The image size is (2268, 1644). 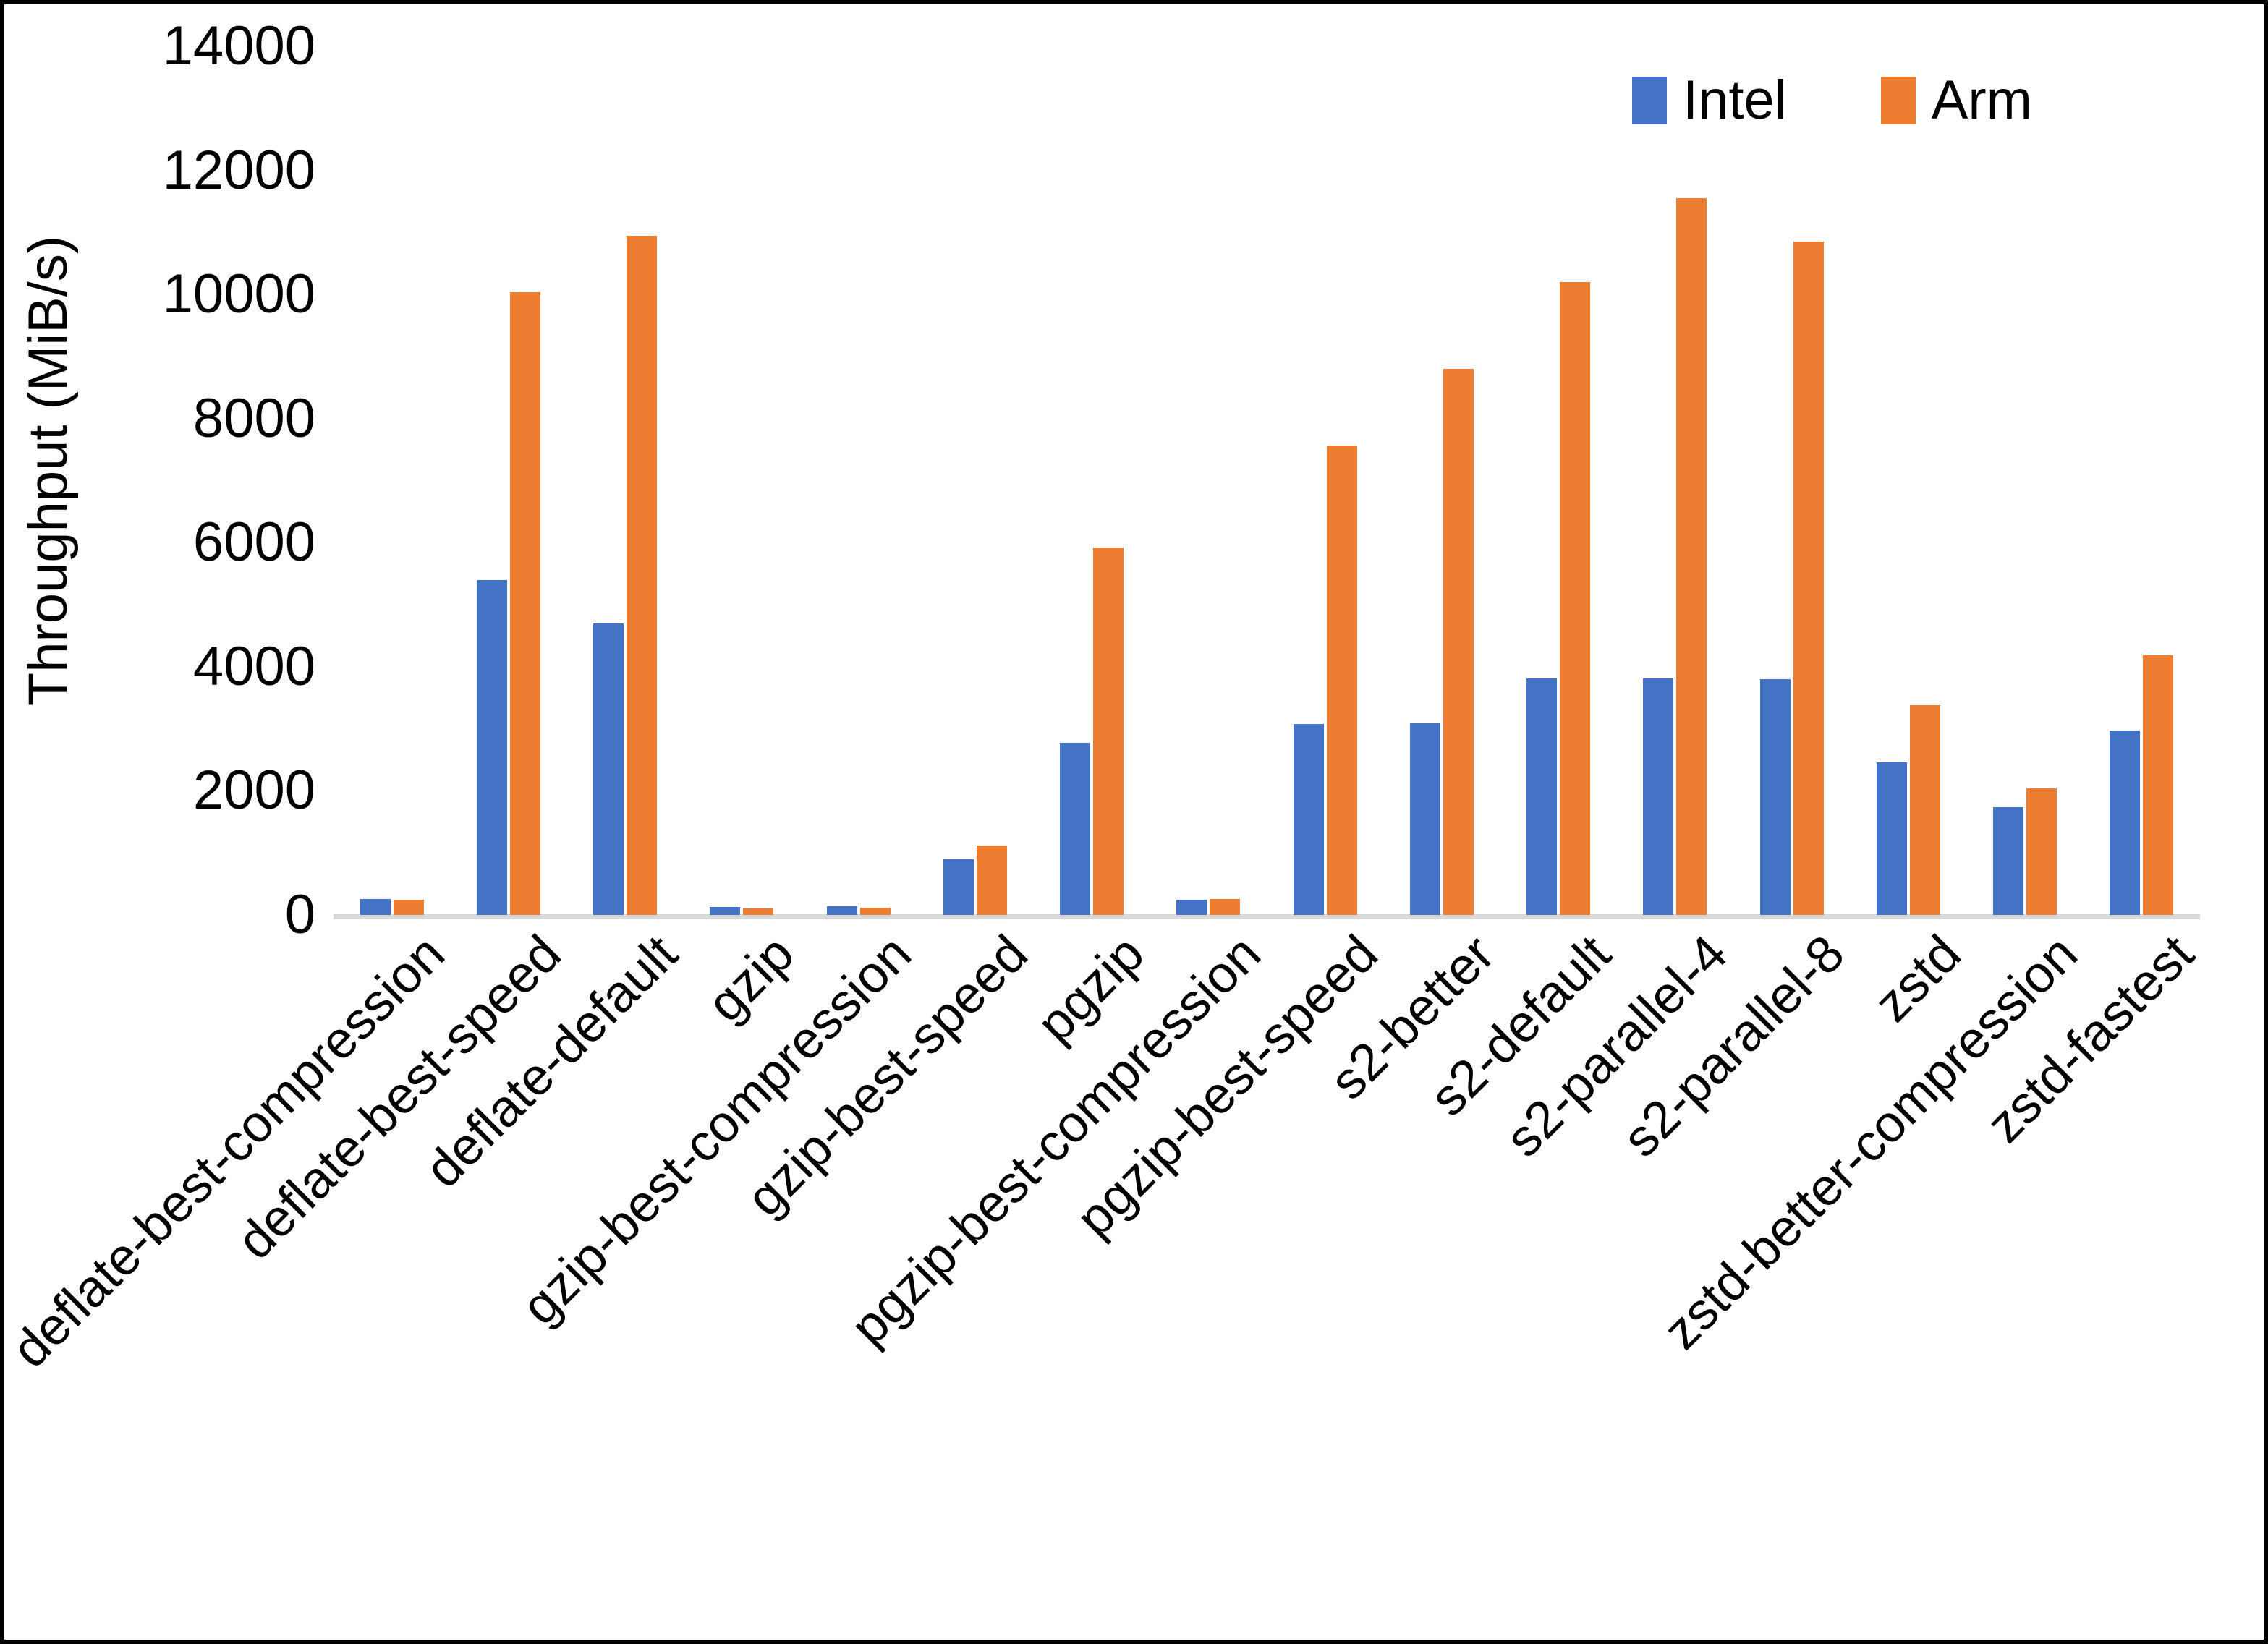 What do you see at coordinates (253, 666) in the screenshot?
I see `y-axis-tick-label: 4000` at bounding box center [253, 666].